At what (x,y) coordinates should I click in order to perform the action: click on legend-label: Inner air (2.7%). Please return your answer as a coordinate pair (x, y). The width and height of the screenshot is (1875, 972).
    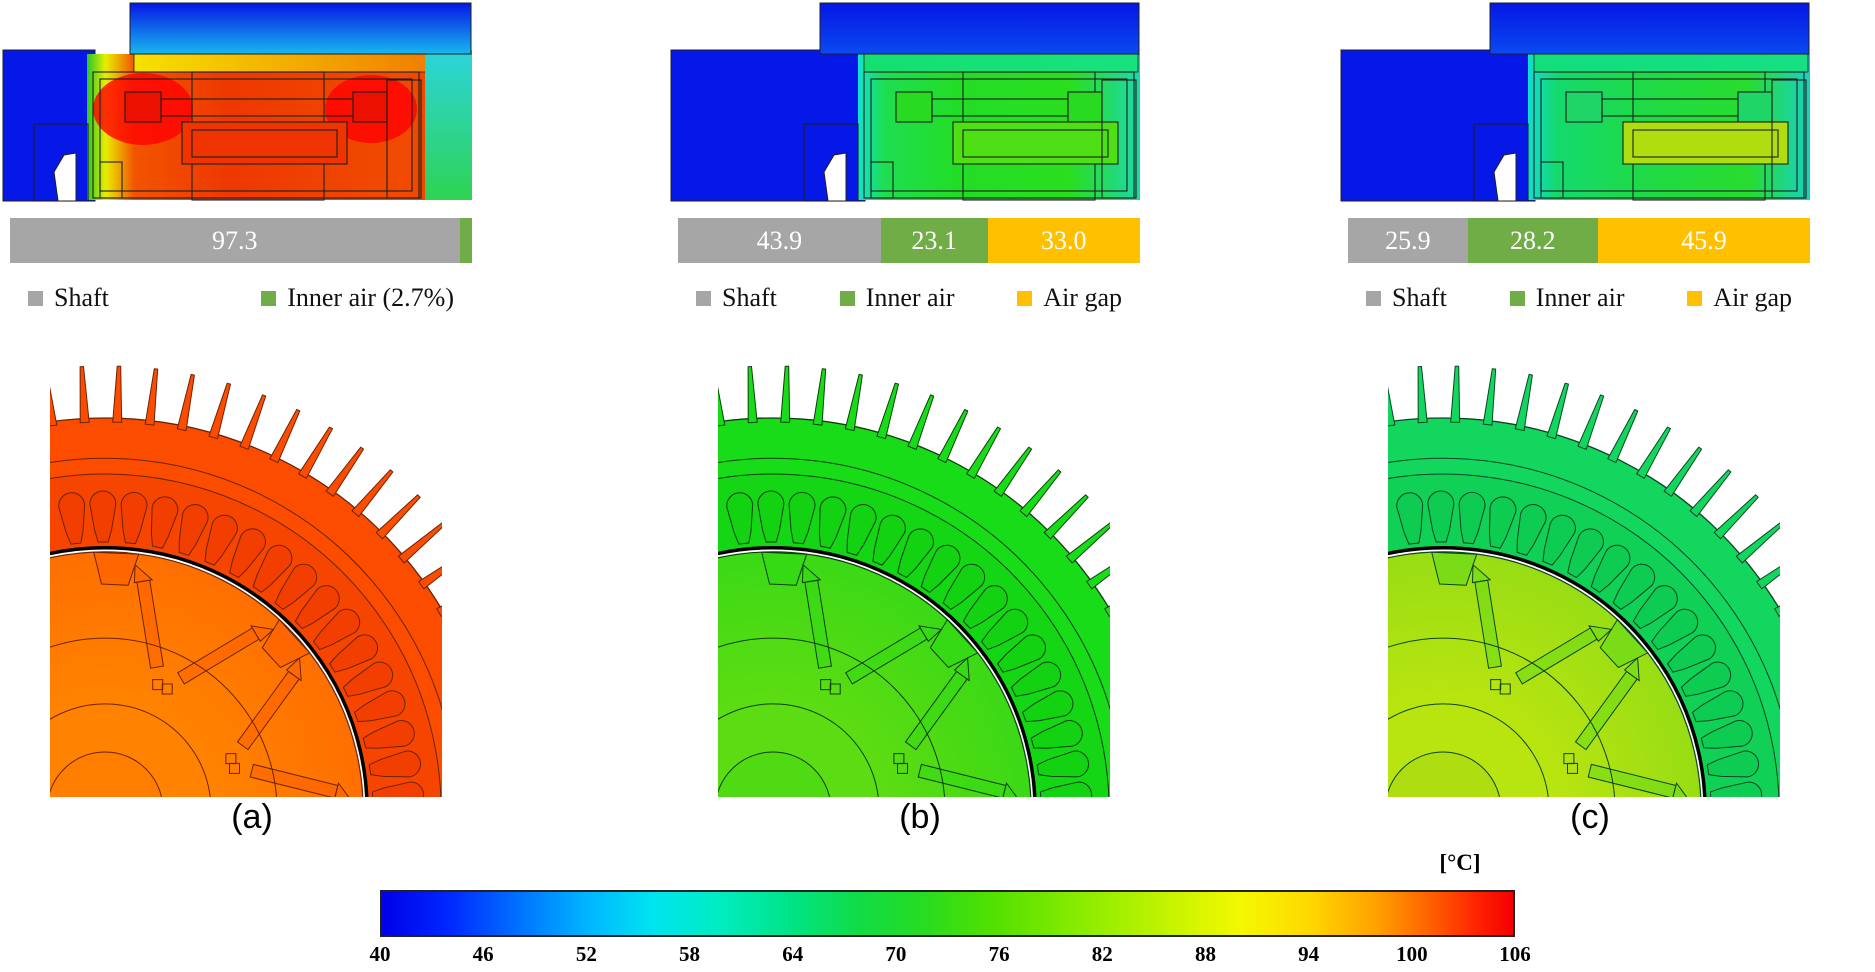
    Looking at the image, I should click on (370, 297).